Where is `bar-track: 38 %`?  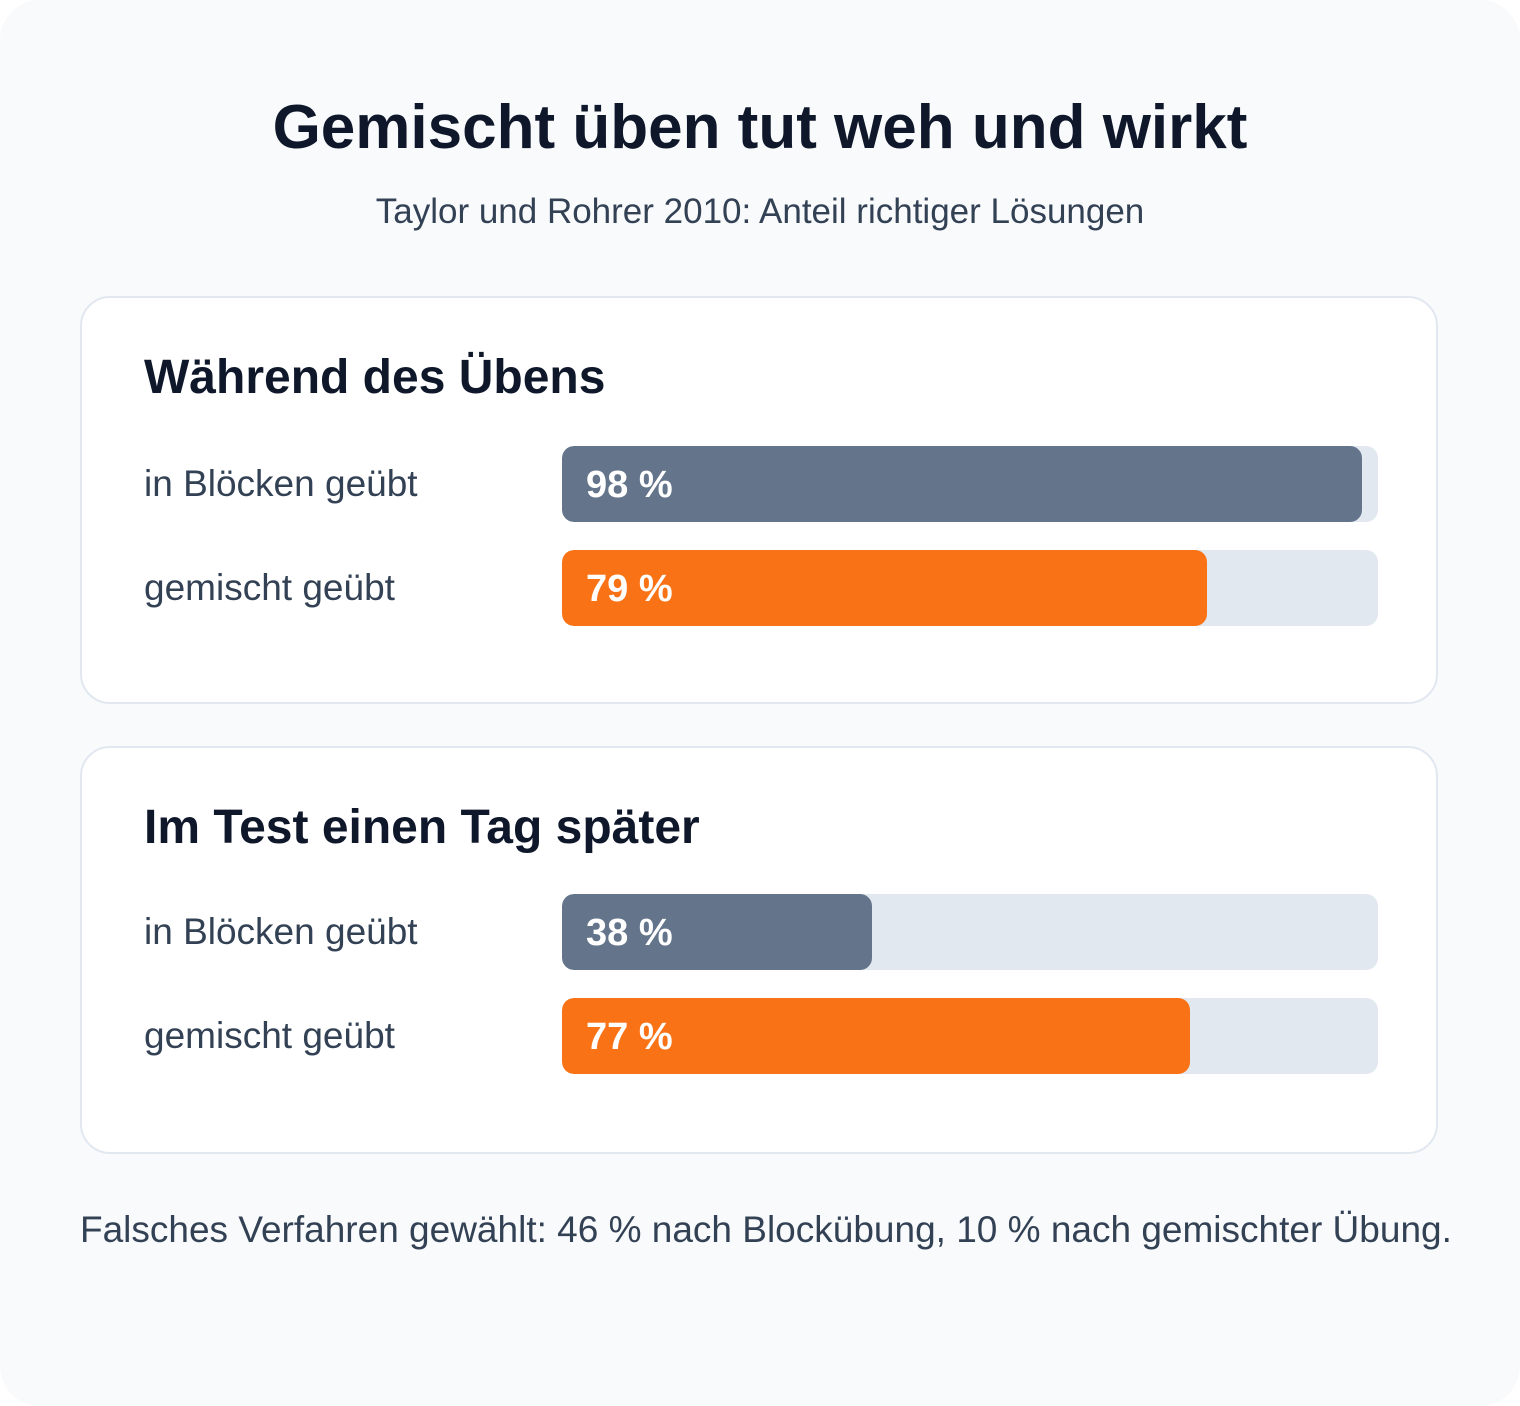
bar-track: 38 % is located at coordinates (970, 932).